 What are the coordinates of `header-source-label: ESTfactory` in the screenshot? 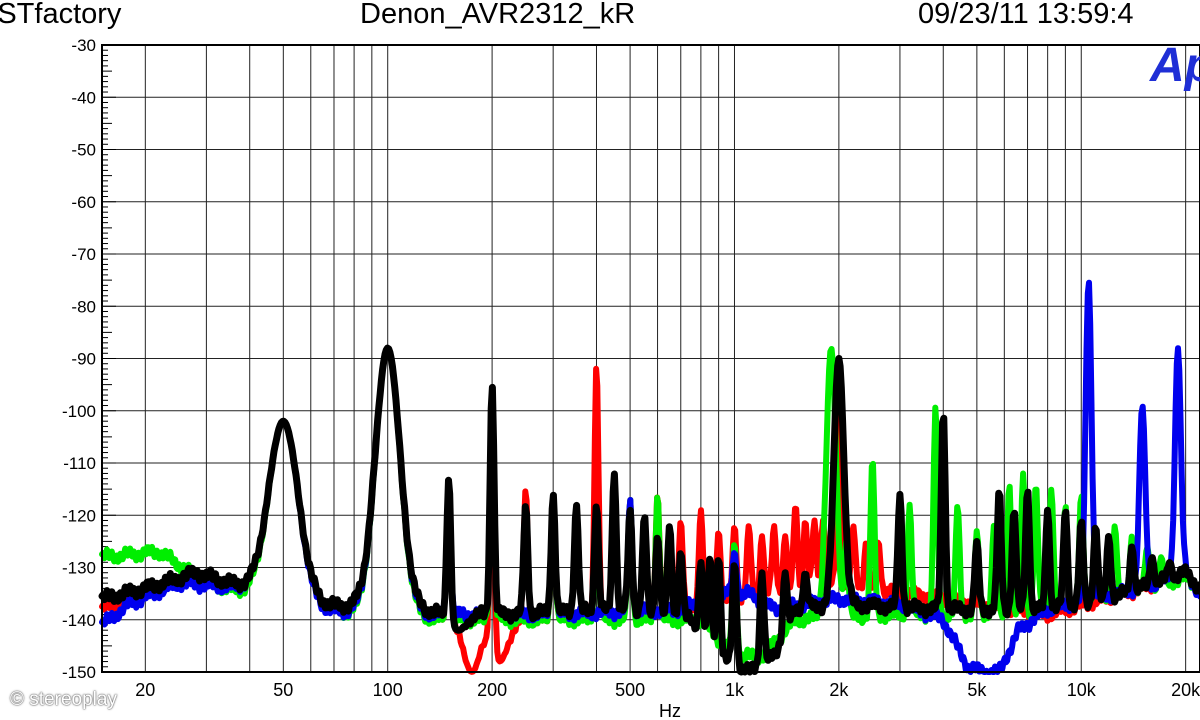 It's located at (61, 15).